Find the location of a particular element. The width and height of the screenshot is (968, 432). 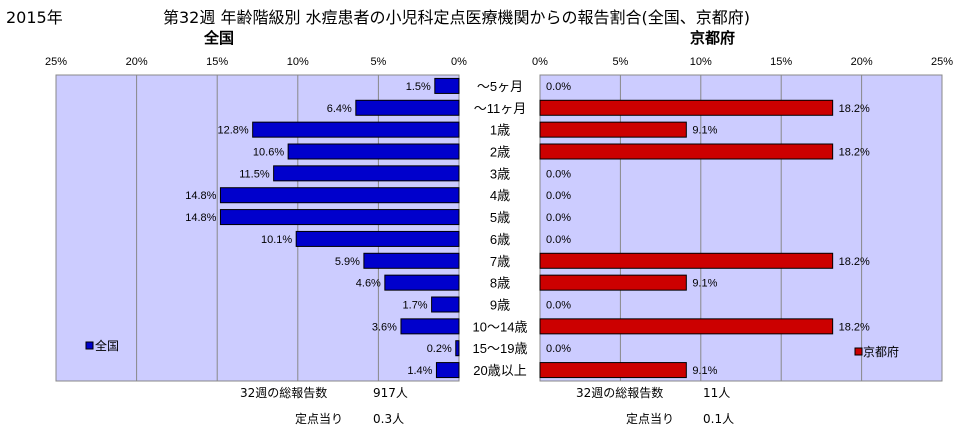

age-category-label: ～11ヶ月 is located at coordinates (500, 108).